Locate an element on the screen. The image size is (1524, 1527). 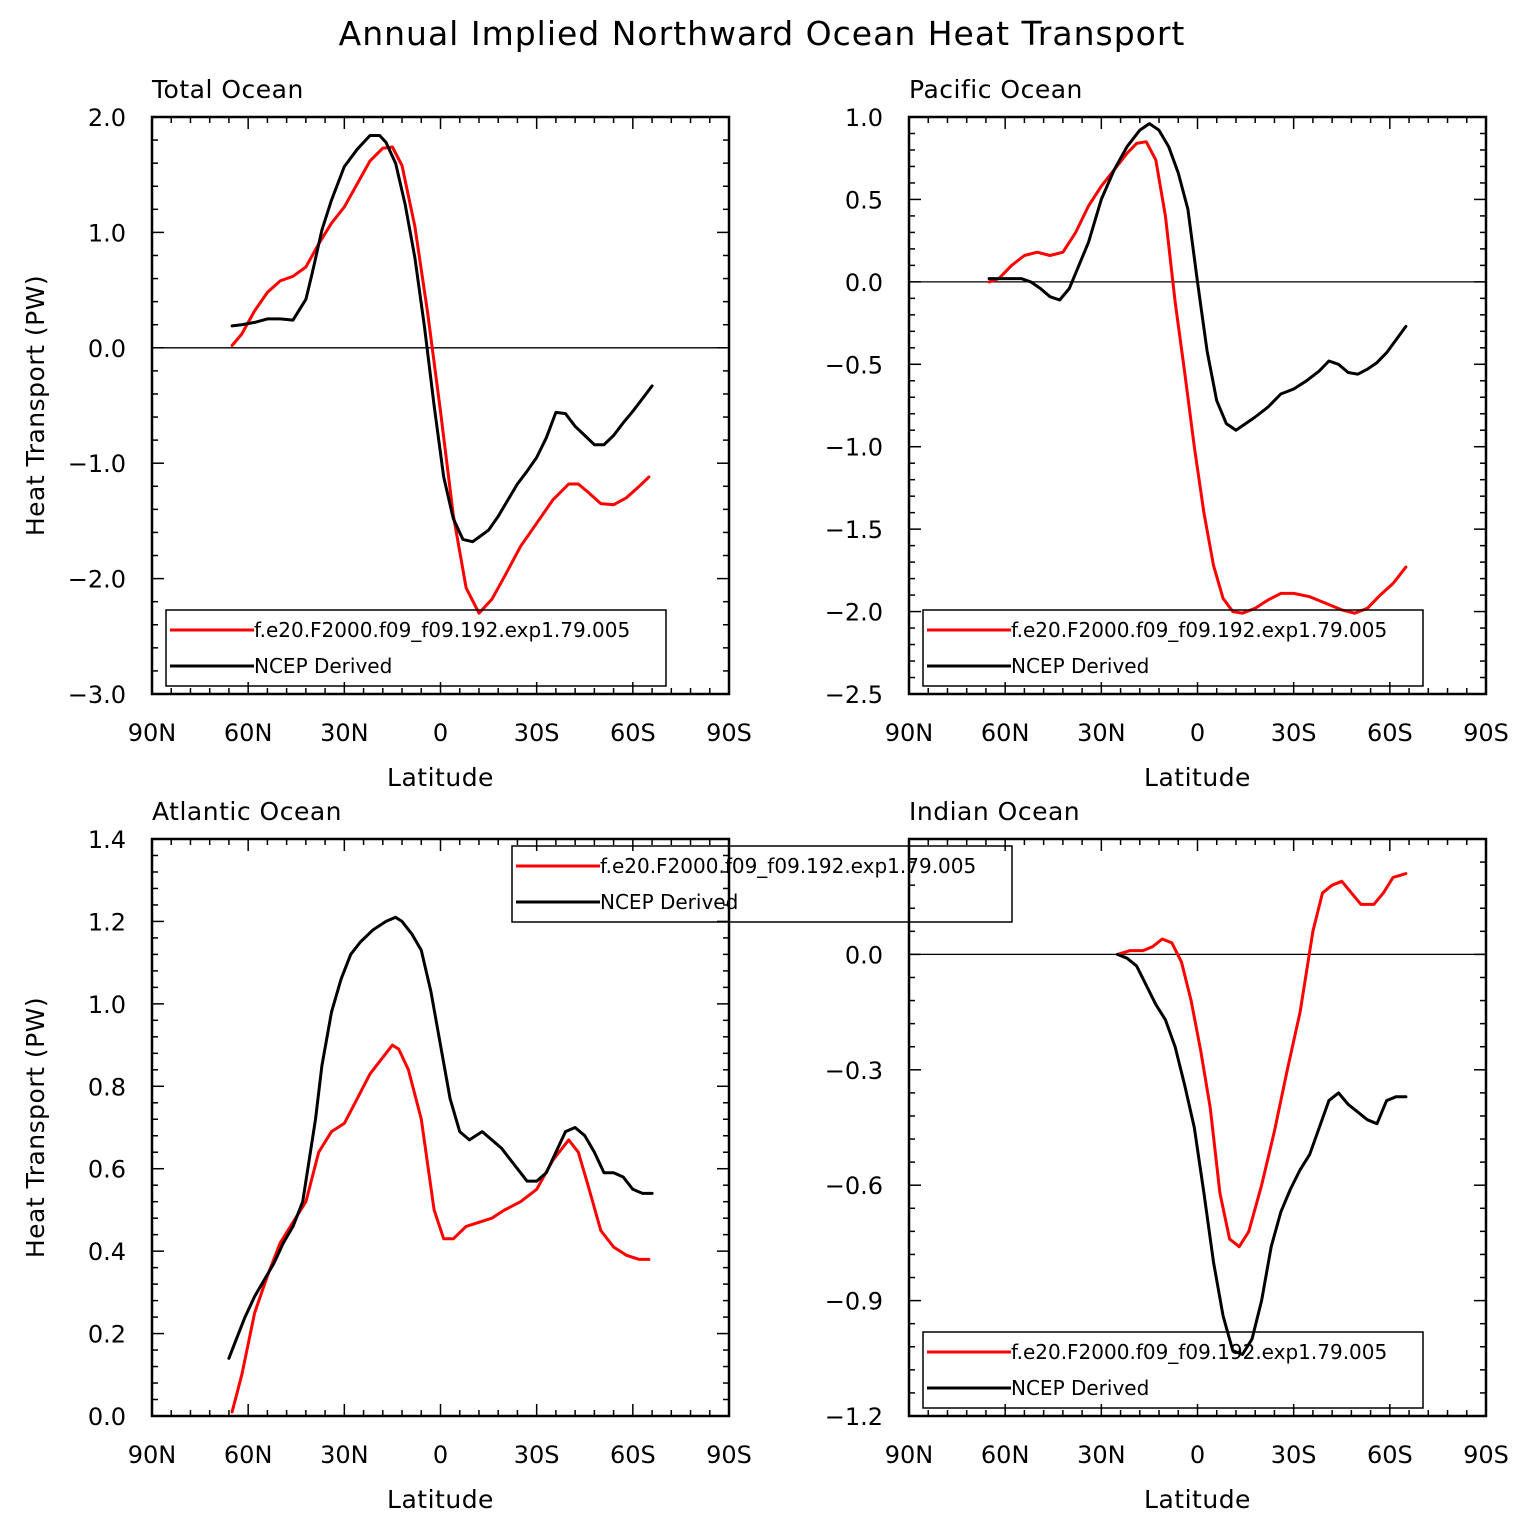
y-tick-label: 1.4 is located at coordinates (107, 840).